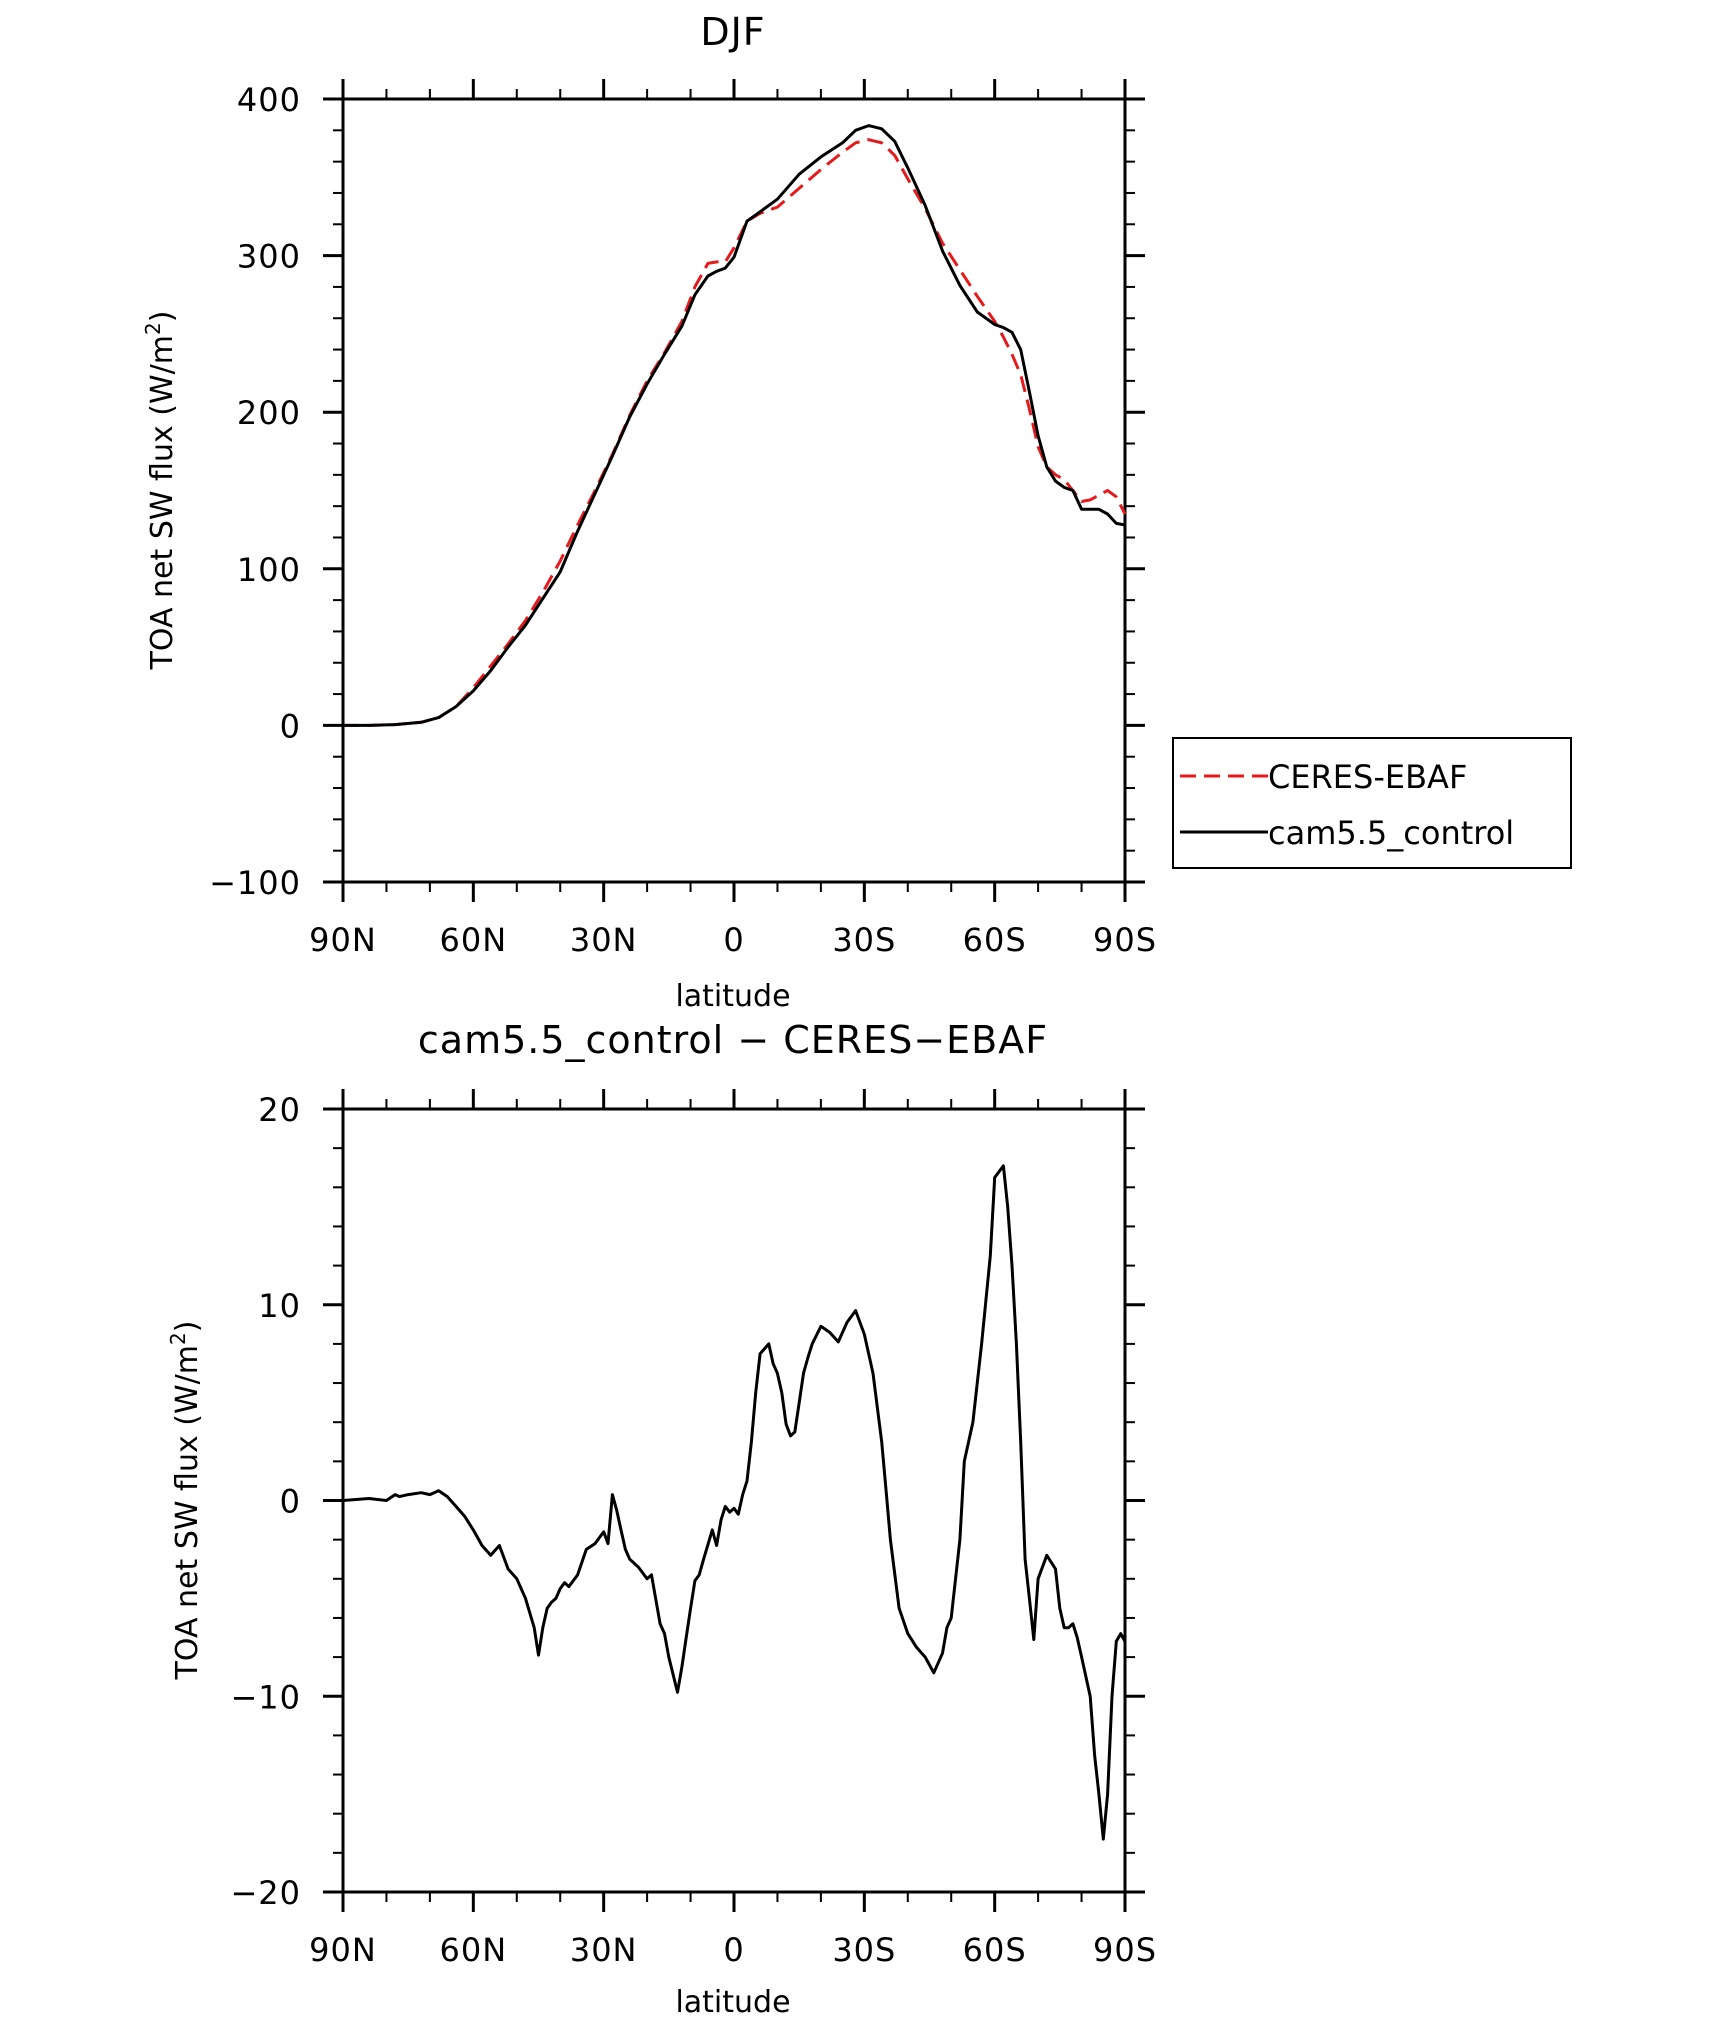 The width and height of the screenshot is (1710, 2021). I want to click on legend-label-ceres: CERES-EBAF, so click(1367, 777).